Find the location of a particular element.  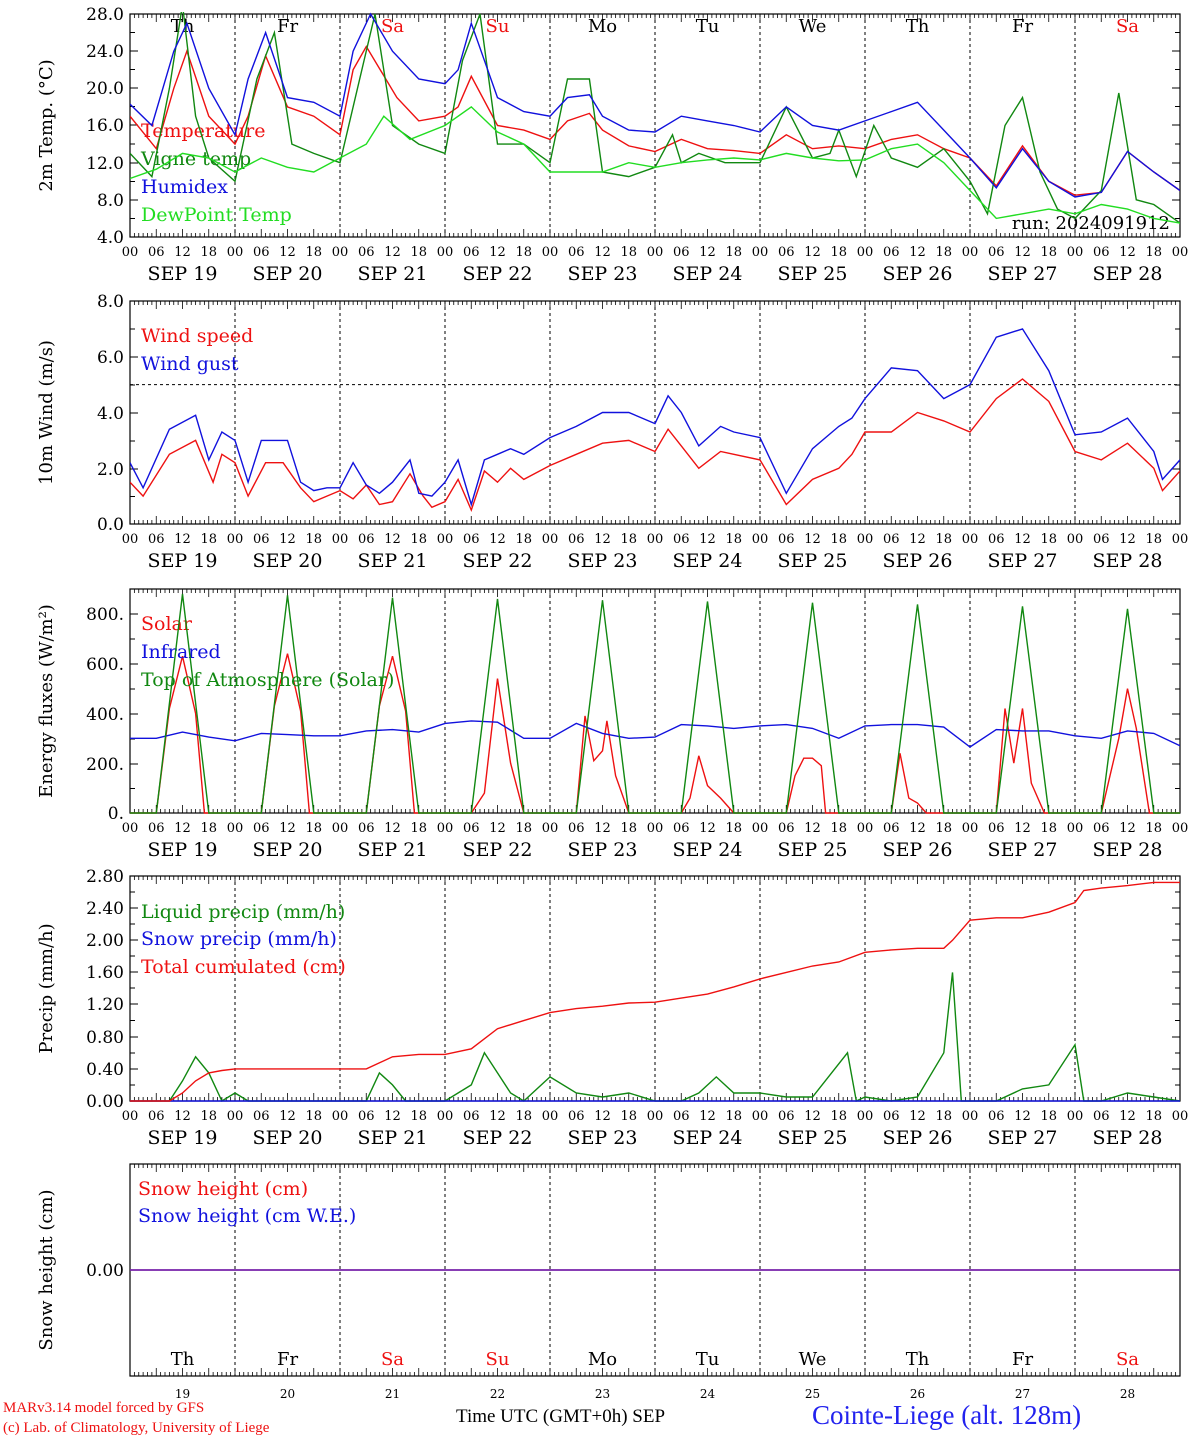

y-tick-label: 400. is located at coordinates (105, 715).